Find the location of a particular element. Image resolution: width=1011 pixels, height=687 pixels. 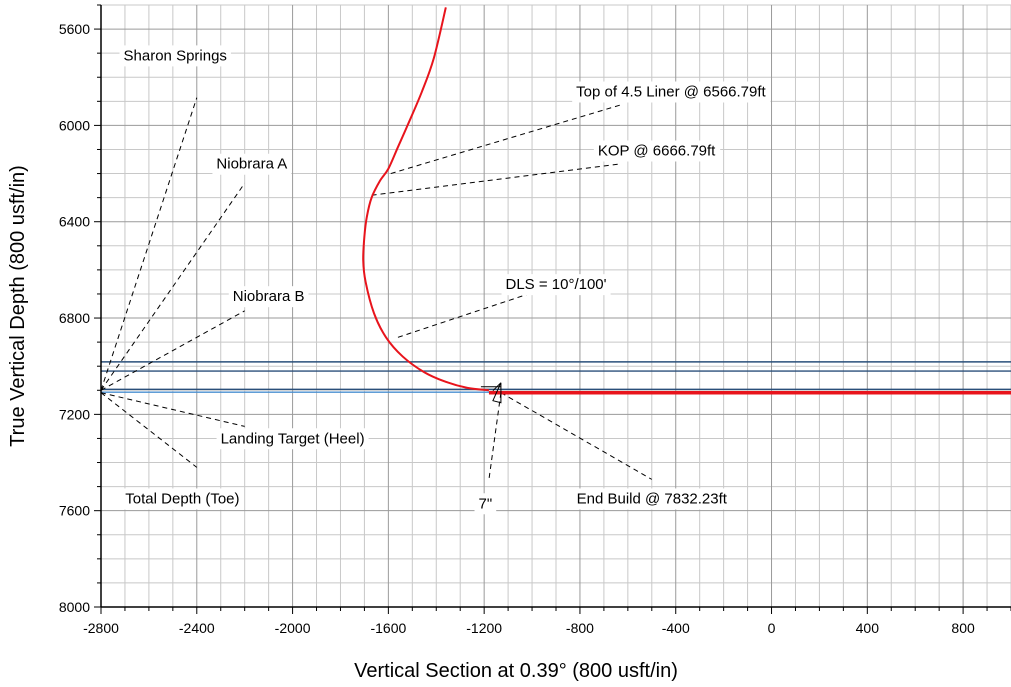

x-tick-label: -2800 is located at coordinates (101, 628).